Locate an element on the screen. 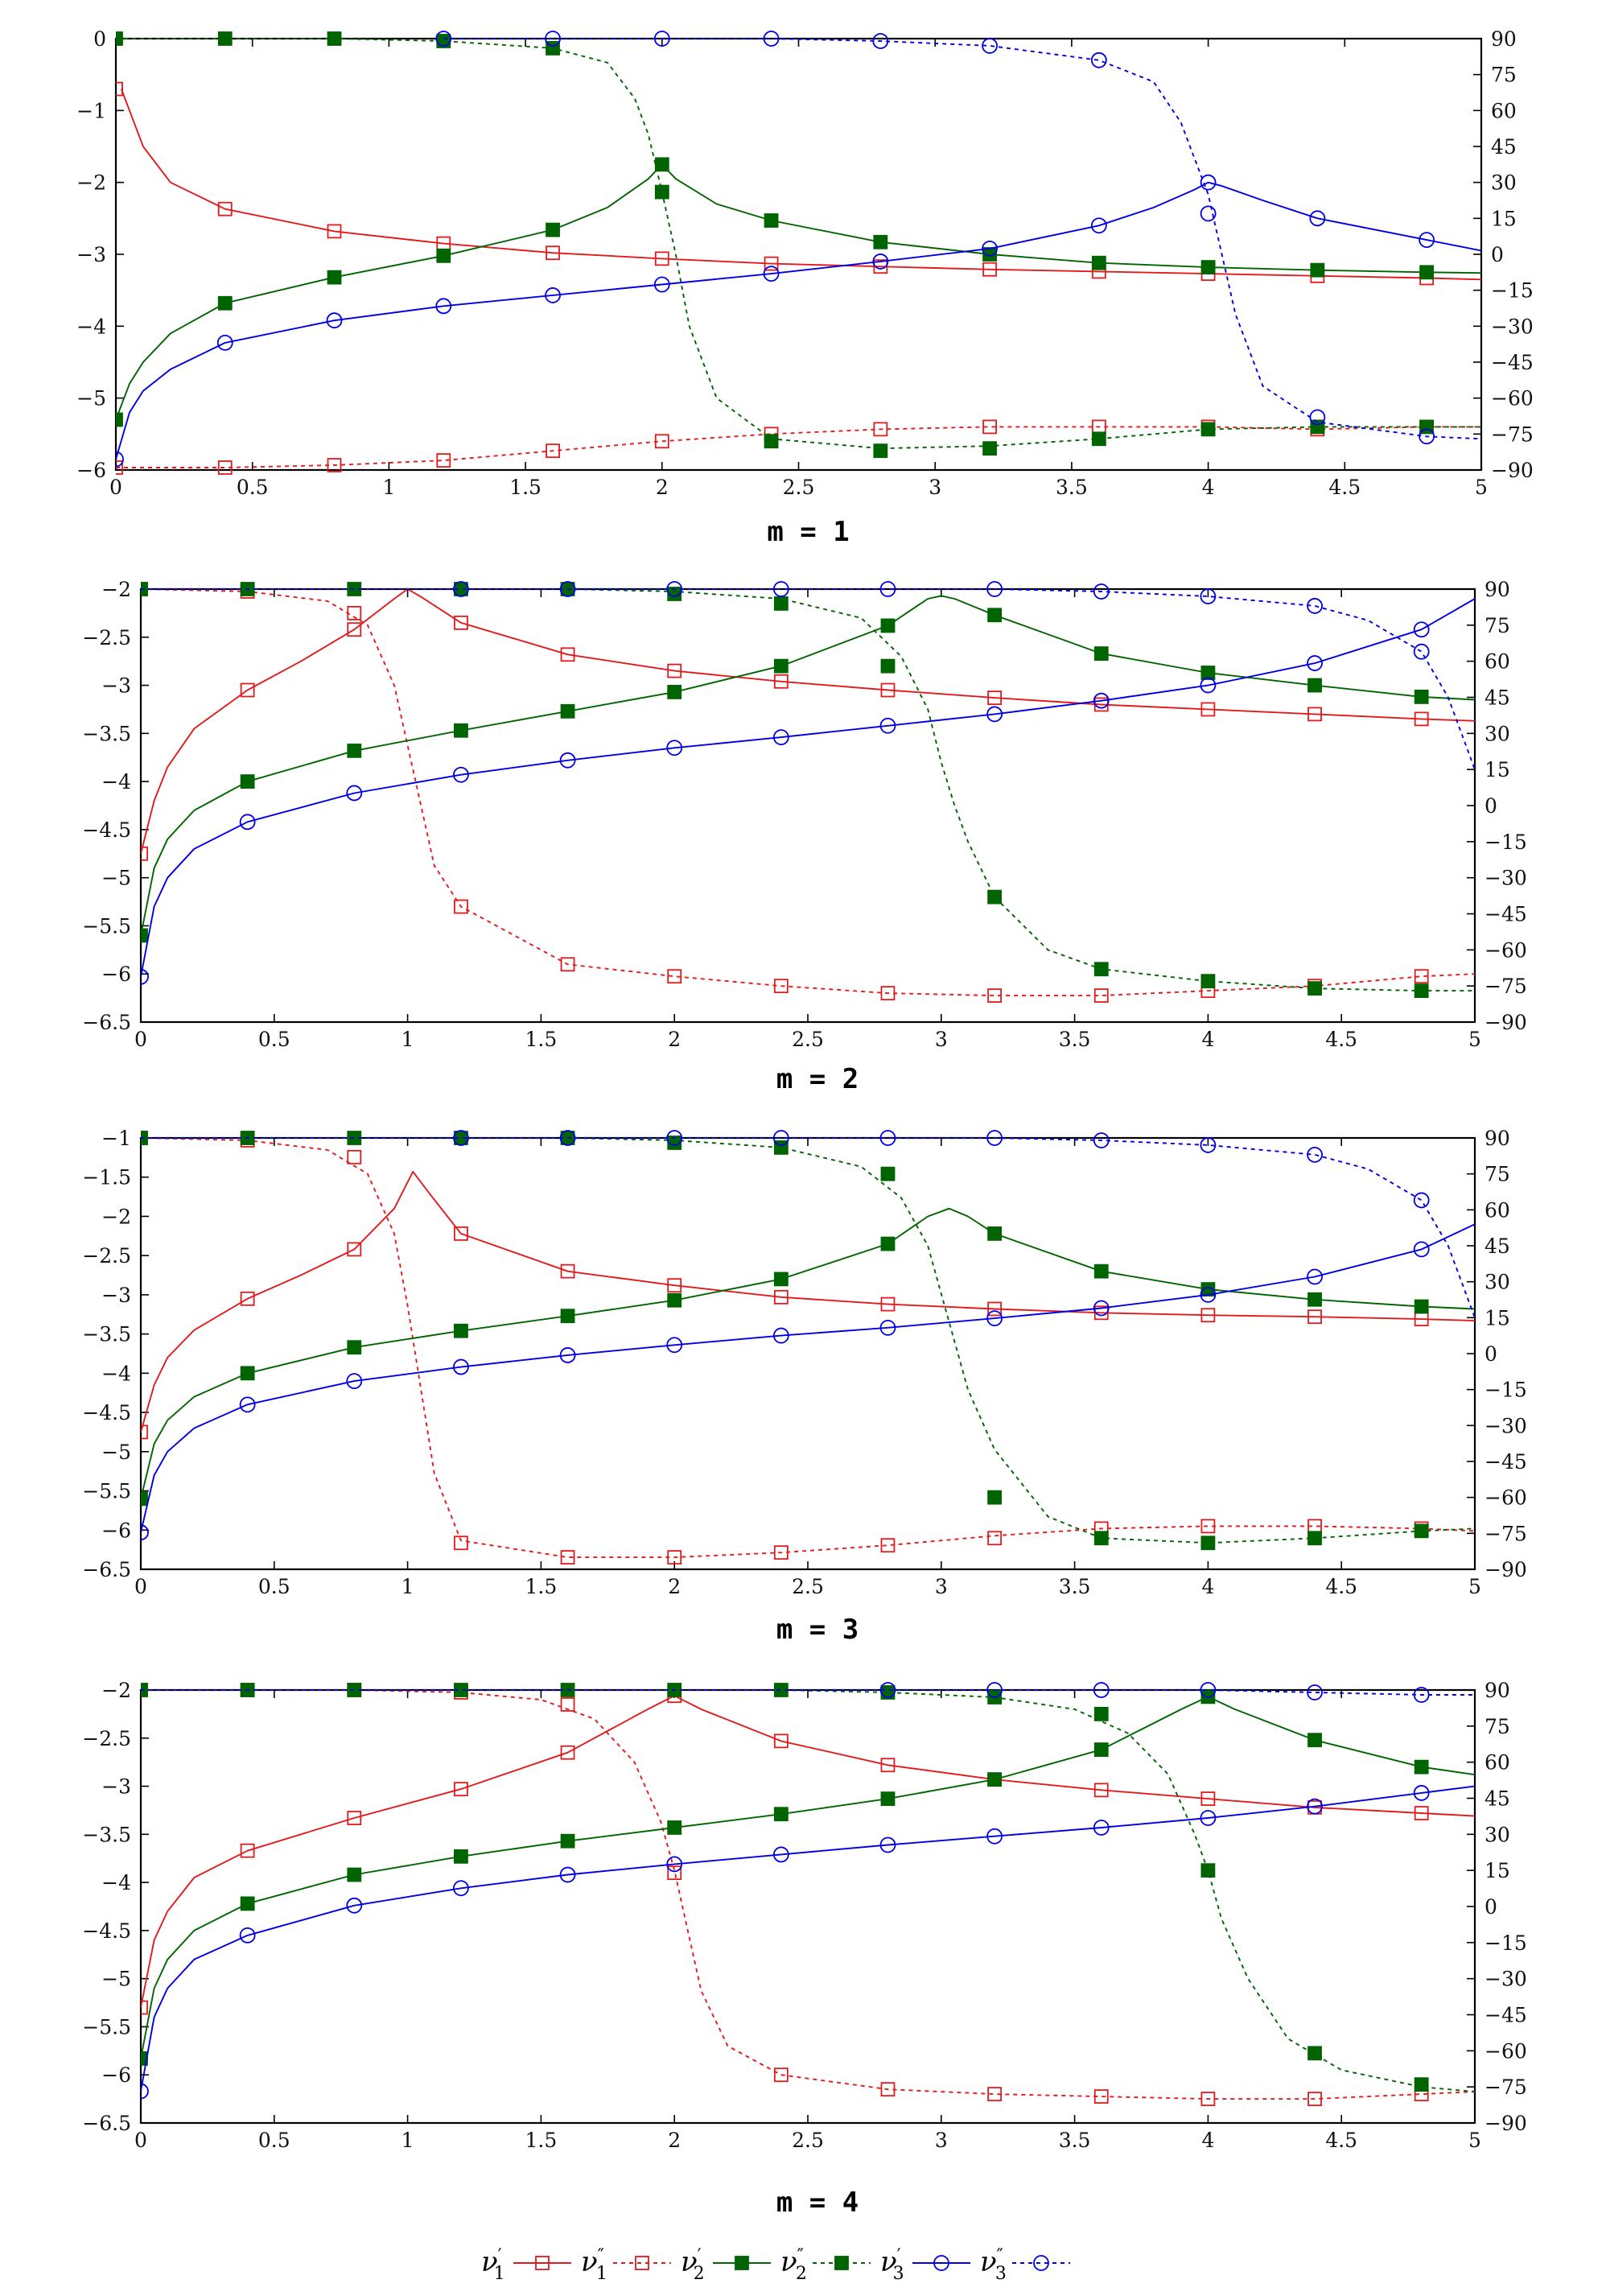  y2-tick-label: −60 is located at coordinates (1506, 2051).